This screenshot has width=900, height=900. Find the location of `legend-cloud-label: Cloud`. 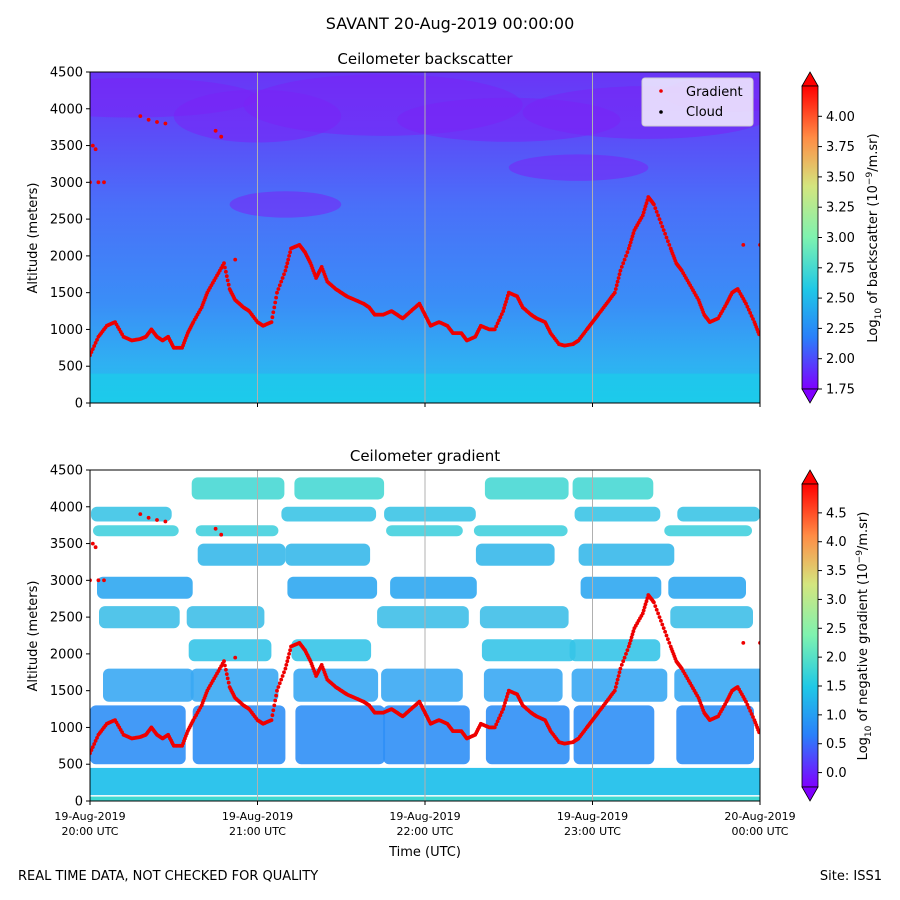

legend-cloud-label: Cloud is located at coordinates (704, 112).